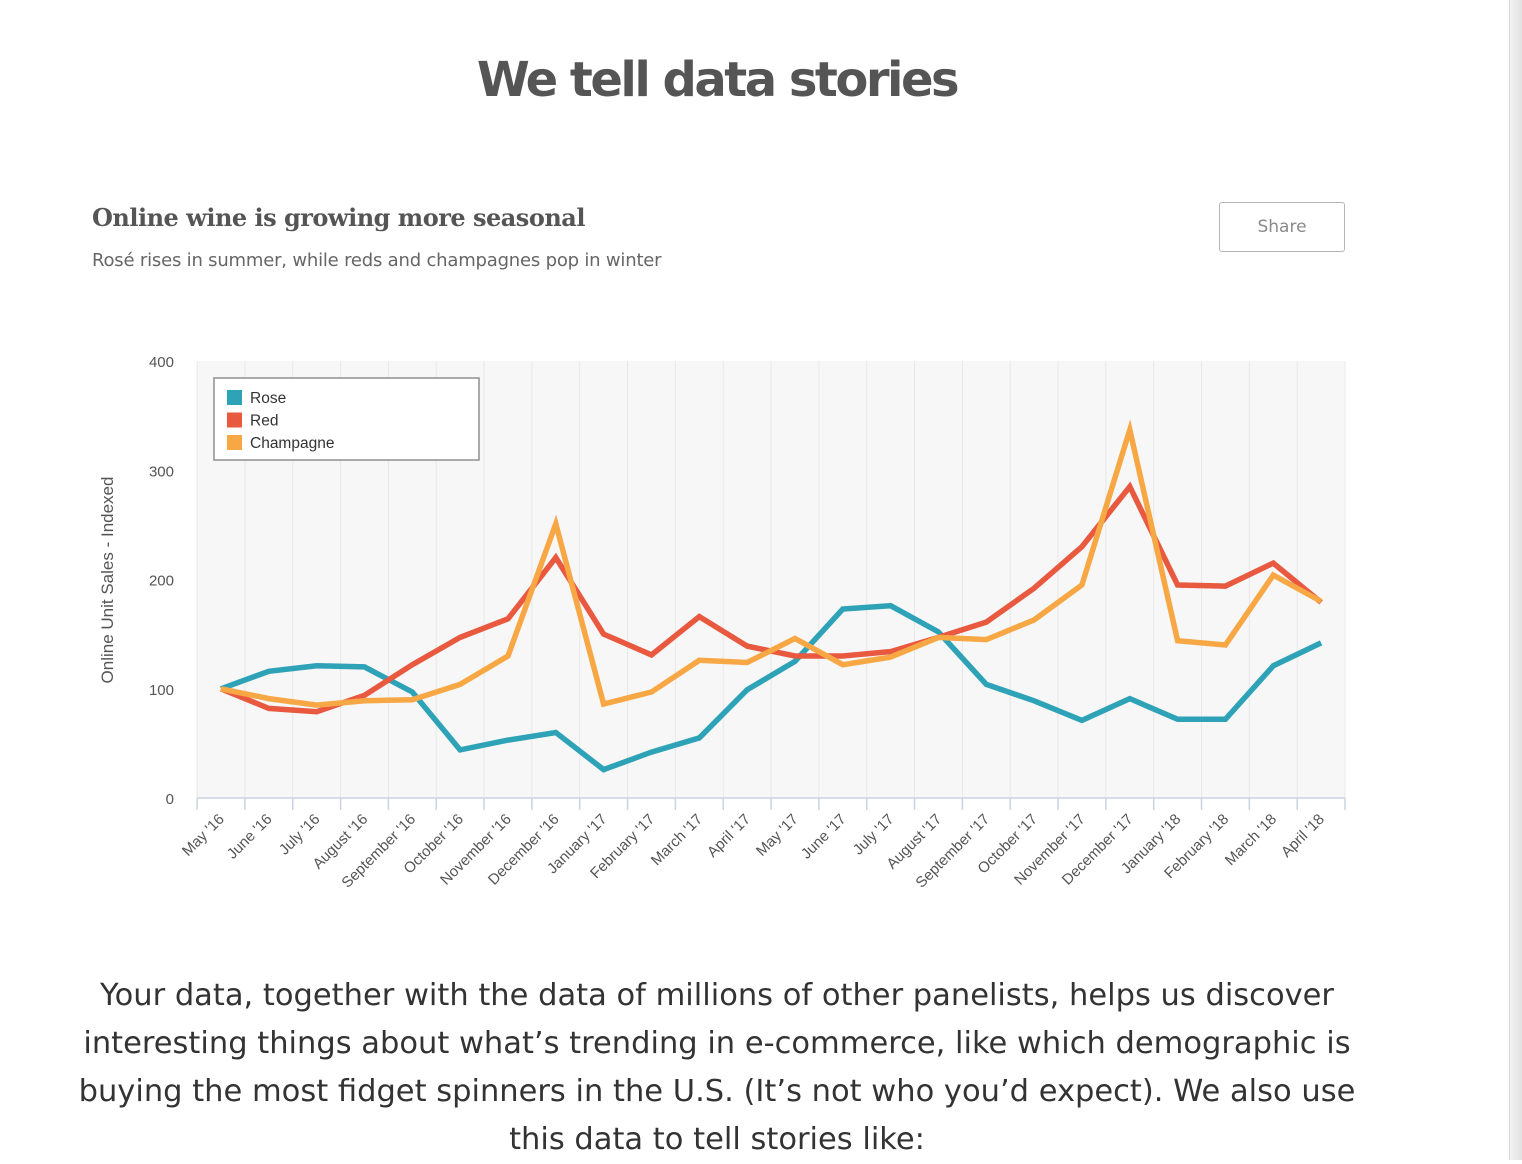 The width and height of the screenshot is (1522, 1164). What do you see at coordinates (338, 217) in the screenshot?
I see `chart-title: Online wine is growing more seasonal` at bounding box center [338, 217].